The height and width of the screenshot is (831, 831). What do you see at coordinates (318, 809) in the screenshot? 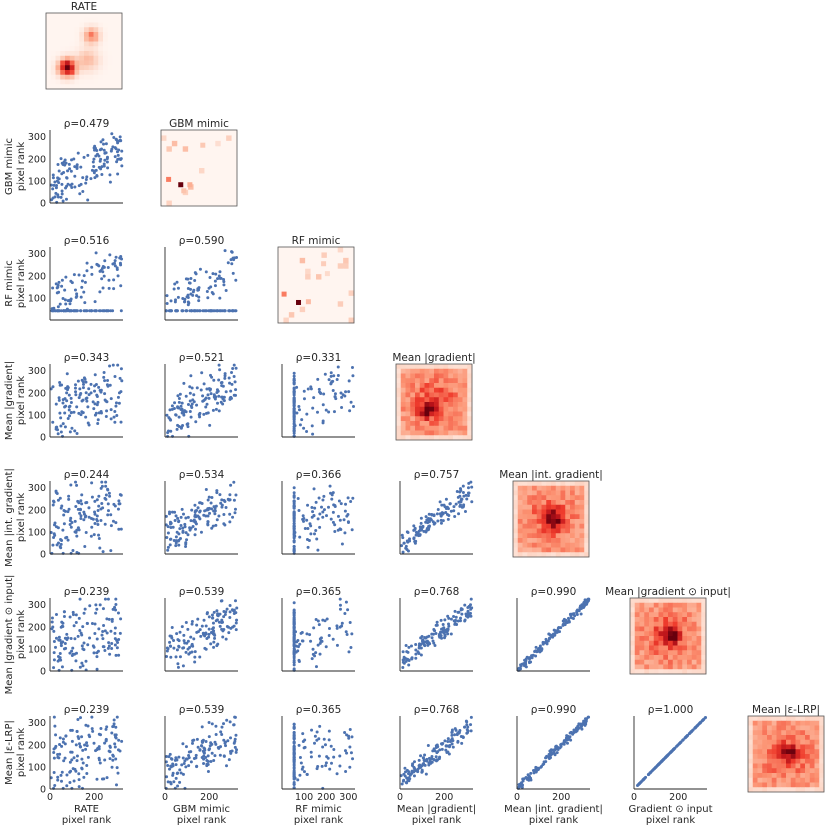
I see `x-axis-label: RF mimic` at bounding box center [318, 809].